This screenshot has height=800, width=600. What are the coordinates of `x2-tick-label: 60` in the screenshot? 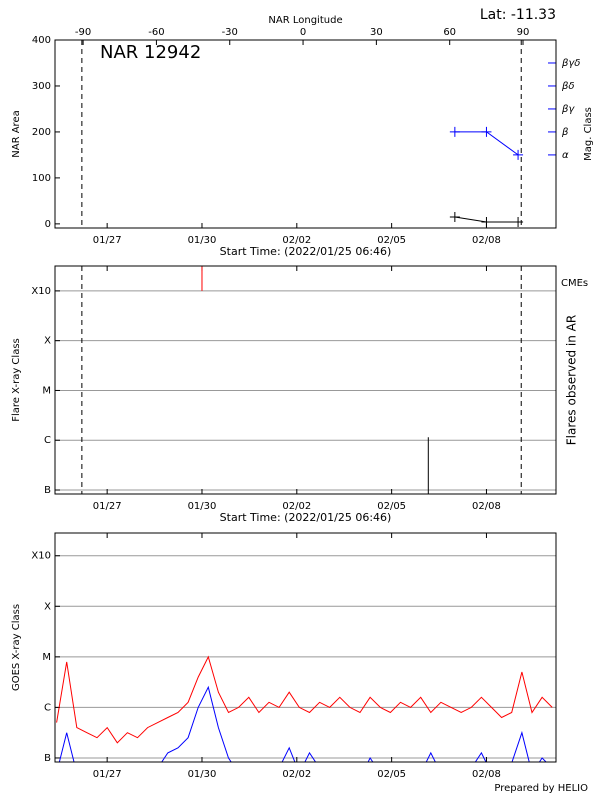 It's located at (449, 32).